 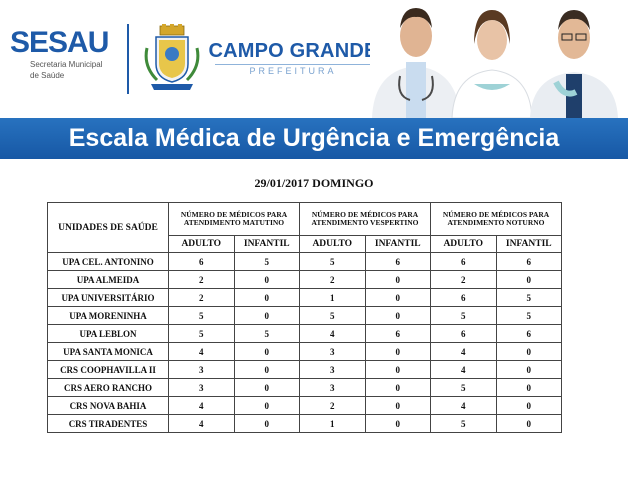 What do you see at coordinates (201, 244) in the screenshot?
I see `morning-adult-header: ADULTO` at bounding box center [201, 244].